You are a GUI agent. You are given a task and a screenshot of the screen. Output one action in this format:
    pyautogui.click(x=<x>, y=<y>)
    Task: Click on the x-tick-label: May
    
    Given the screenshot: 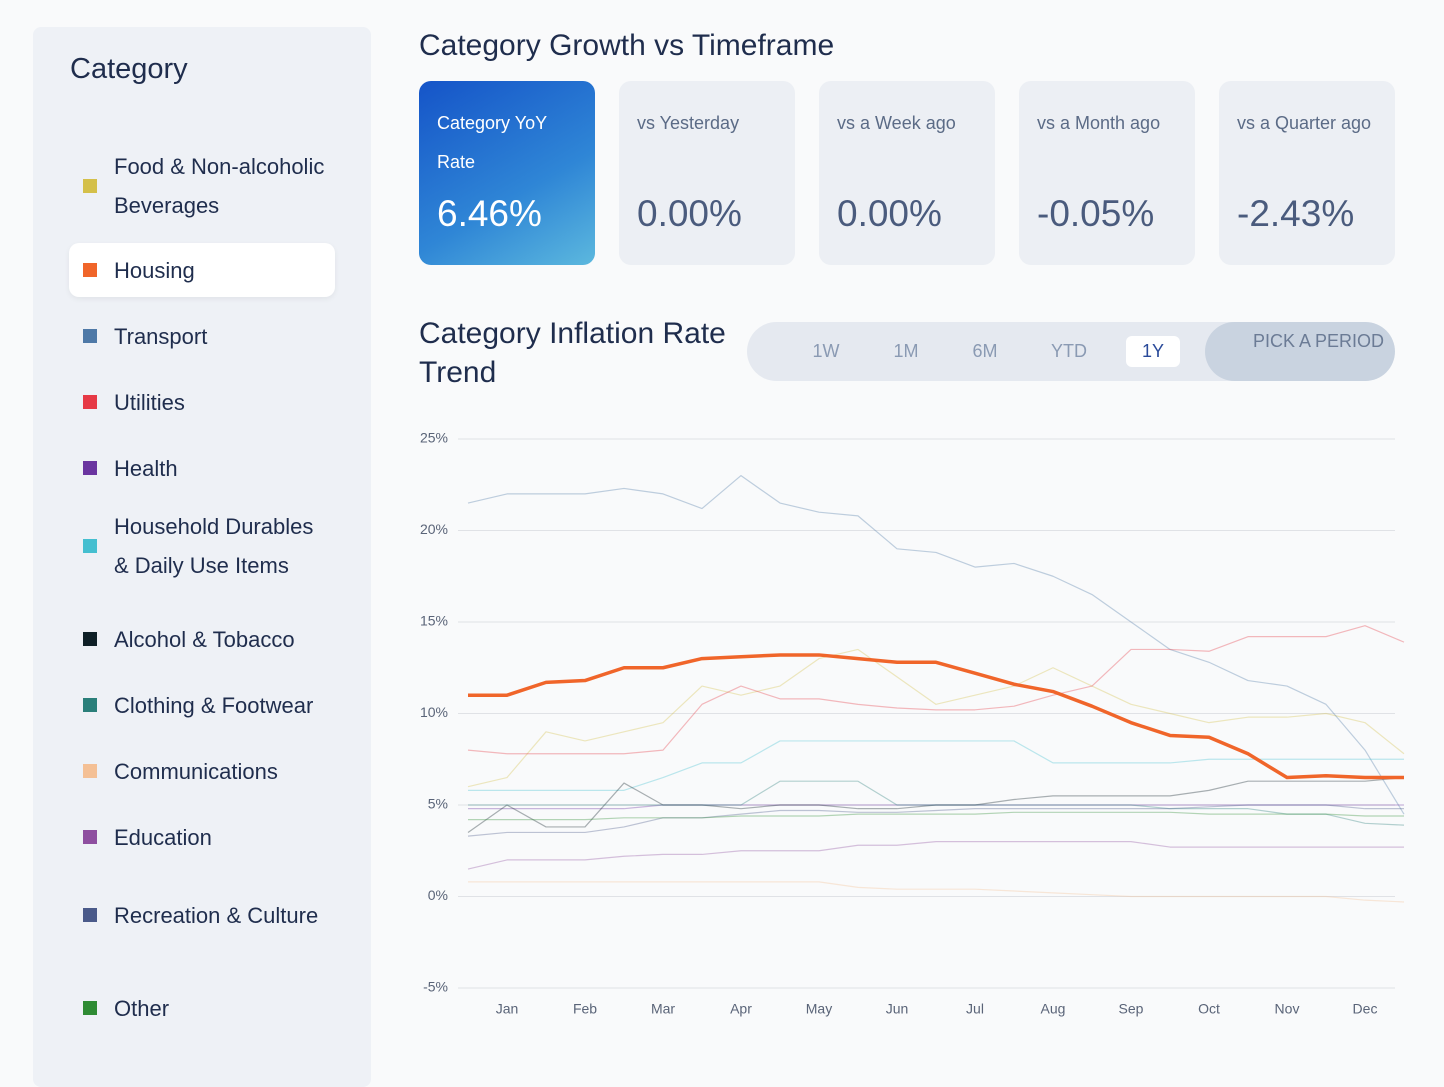 What is the action you would take?
    pyautogui.click(x=819, y=1009)
    